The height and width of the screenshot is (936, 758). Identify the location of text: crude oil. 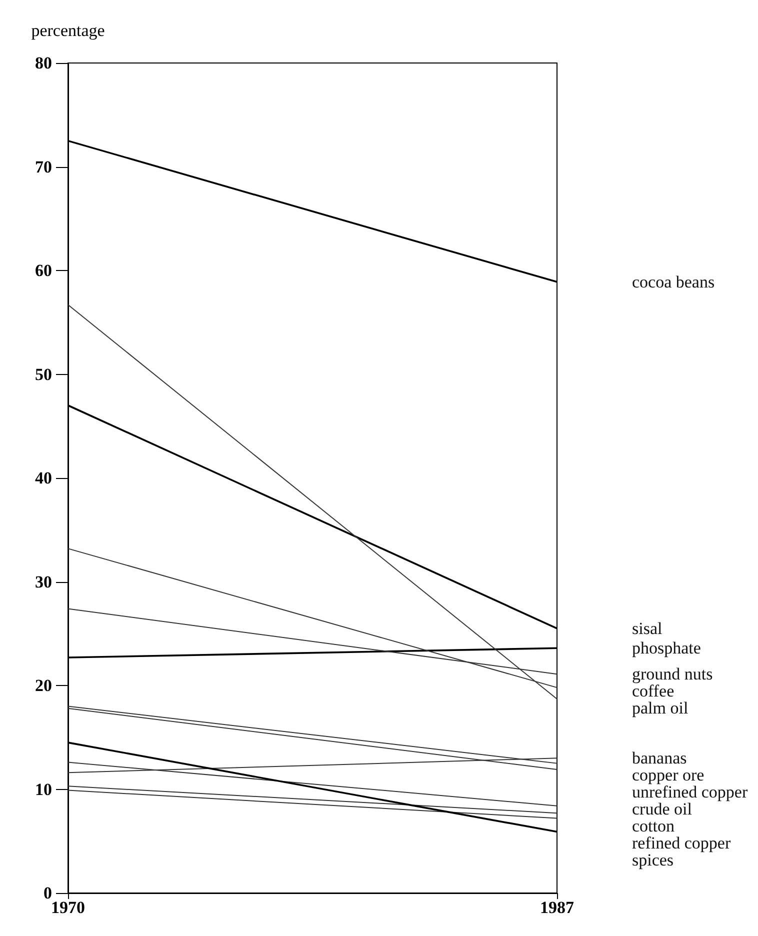
(662, 809).